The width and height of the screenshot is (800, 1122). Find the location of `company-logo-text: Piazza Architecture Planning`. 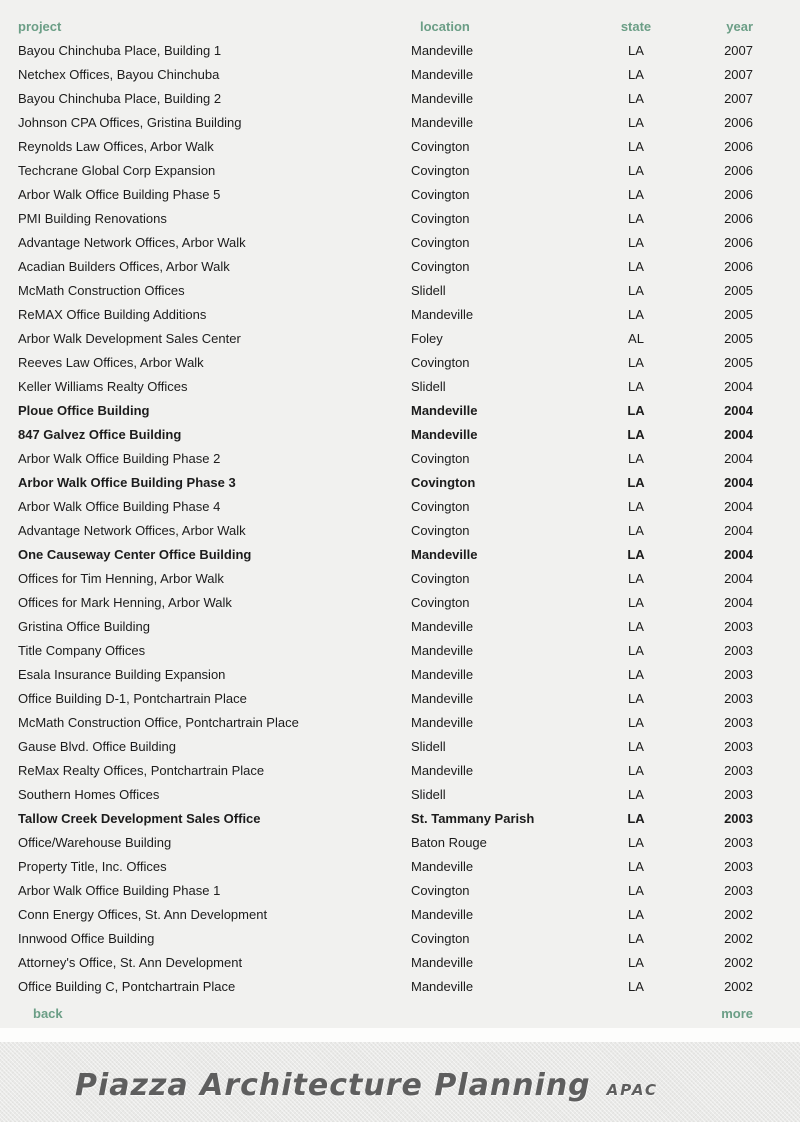

company-logo-text: Piazza Architecture Planning is located at coordinates (333, 1085).